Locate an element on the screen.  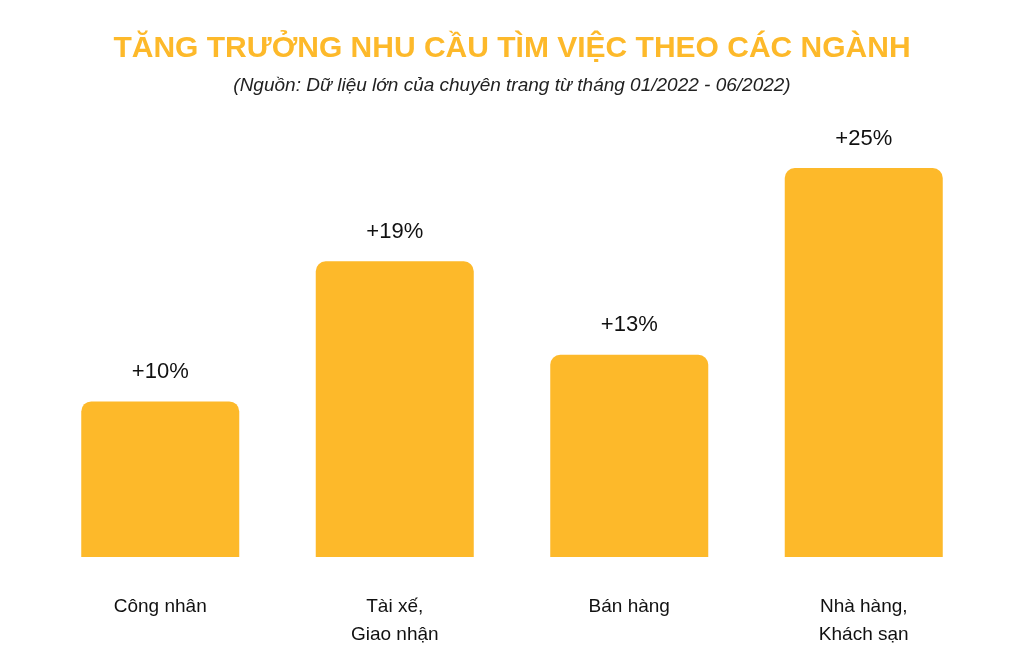
x-tick-label: Nhà hàng, Khách sạn is located at coordinates (863, 619).